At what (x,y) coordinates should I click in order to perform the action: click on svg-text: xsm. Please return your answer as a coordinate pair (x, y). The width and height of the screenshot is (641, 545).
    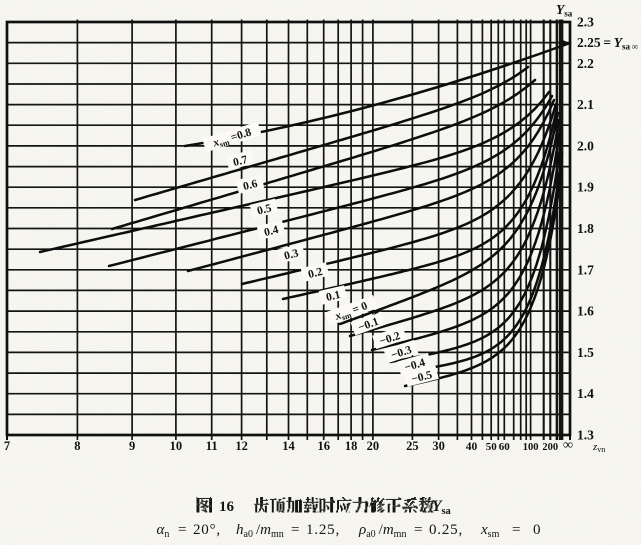
    Looking at the image, I should click on (490, 531).